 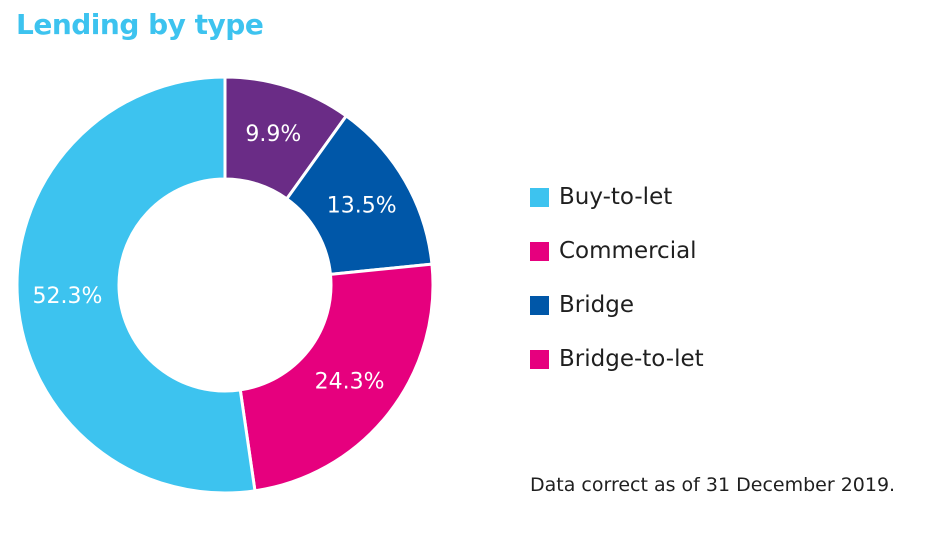 I want to click on chart-title: Lending by type, so click(x=140, y=24).